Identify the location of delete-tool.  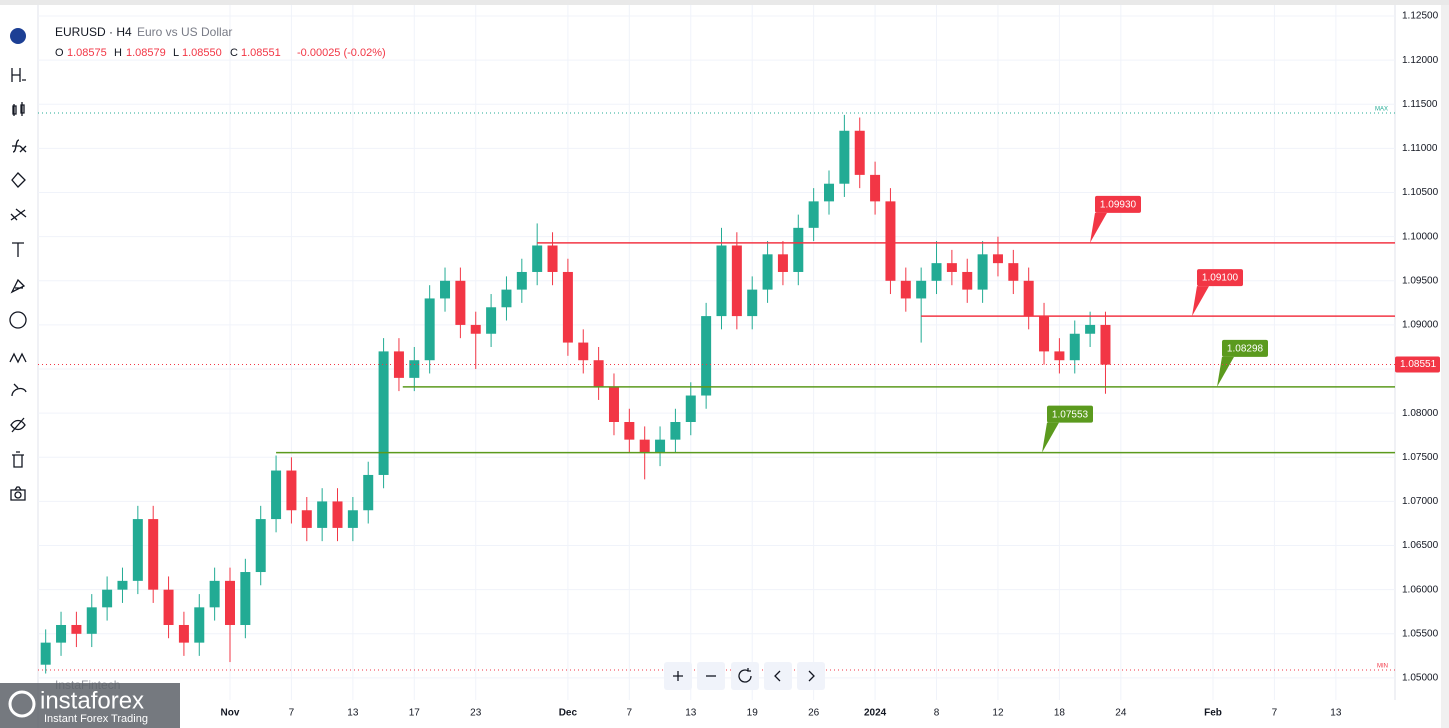
(18, 459).